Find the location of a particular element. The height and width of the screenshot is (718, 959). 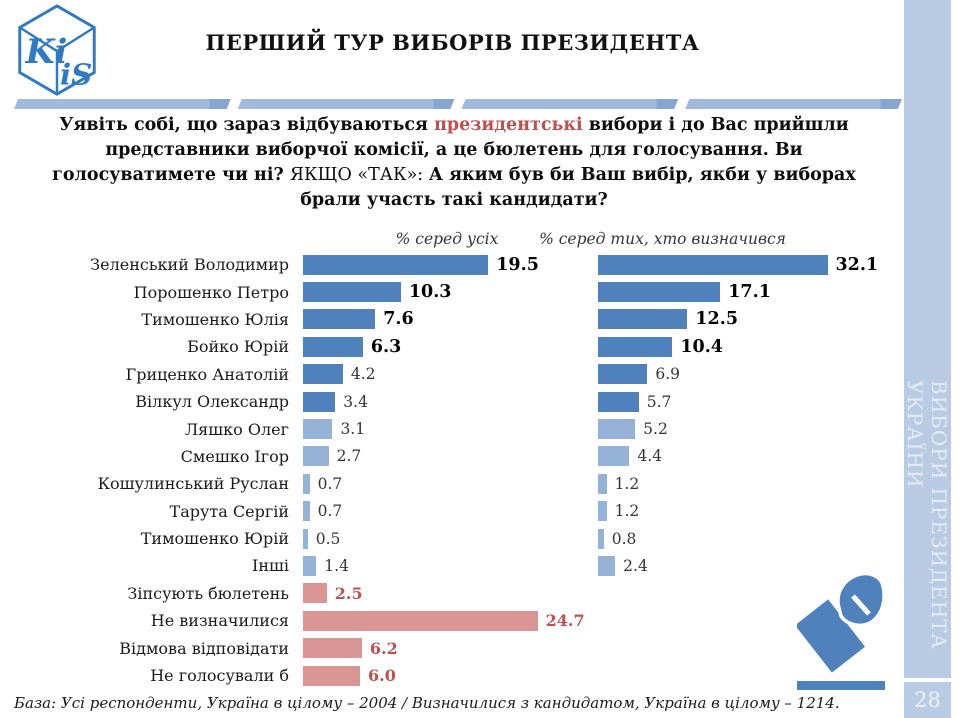

panel-decided: 32.1 is located at coordinates (751, 264).